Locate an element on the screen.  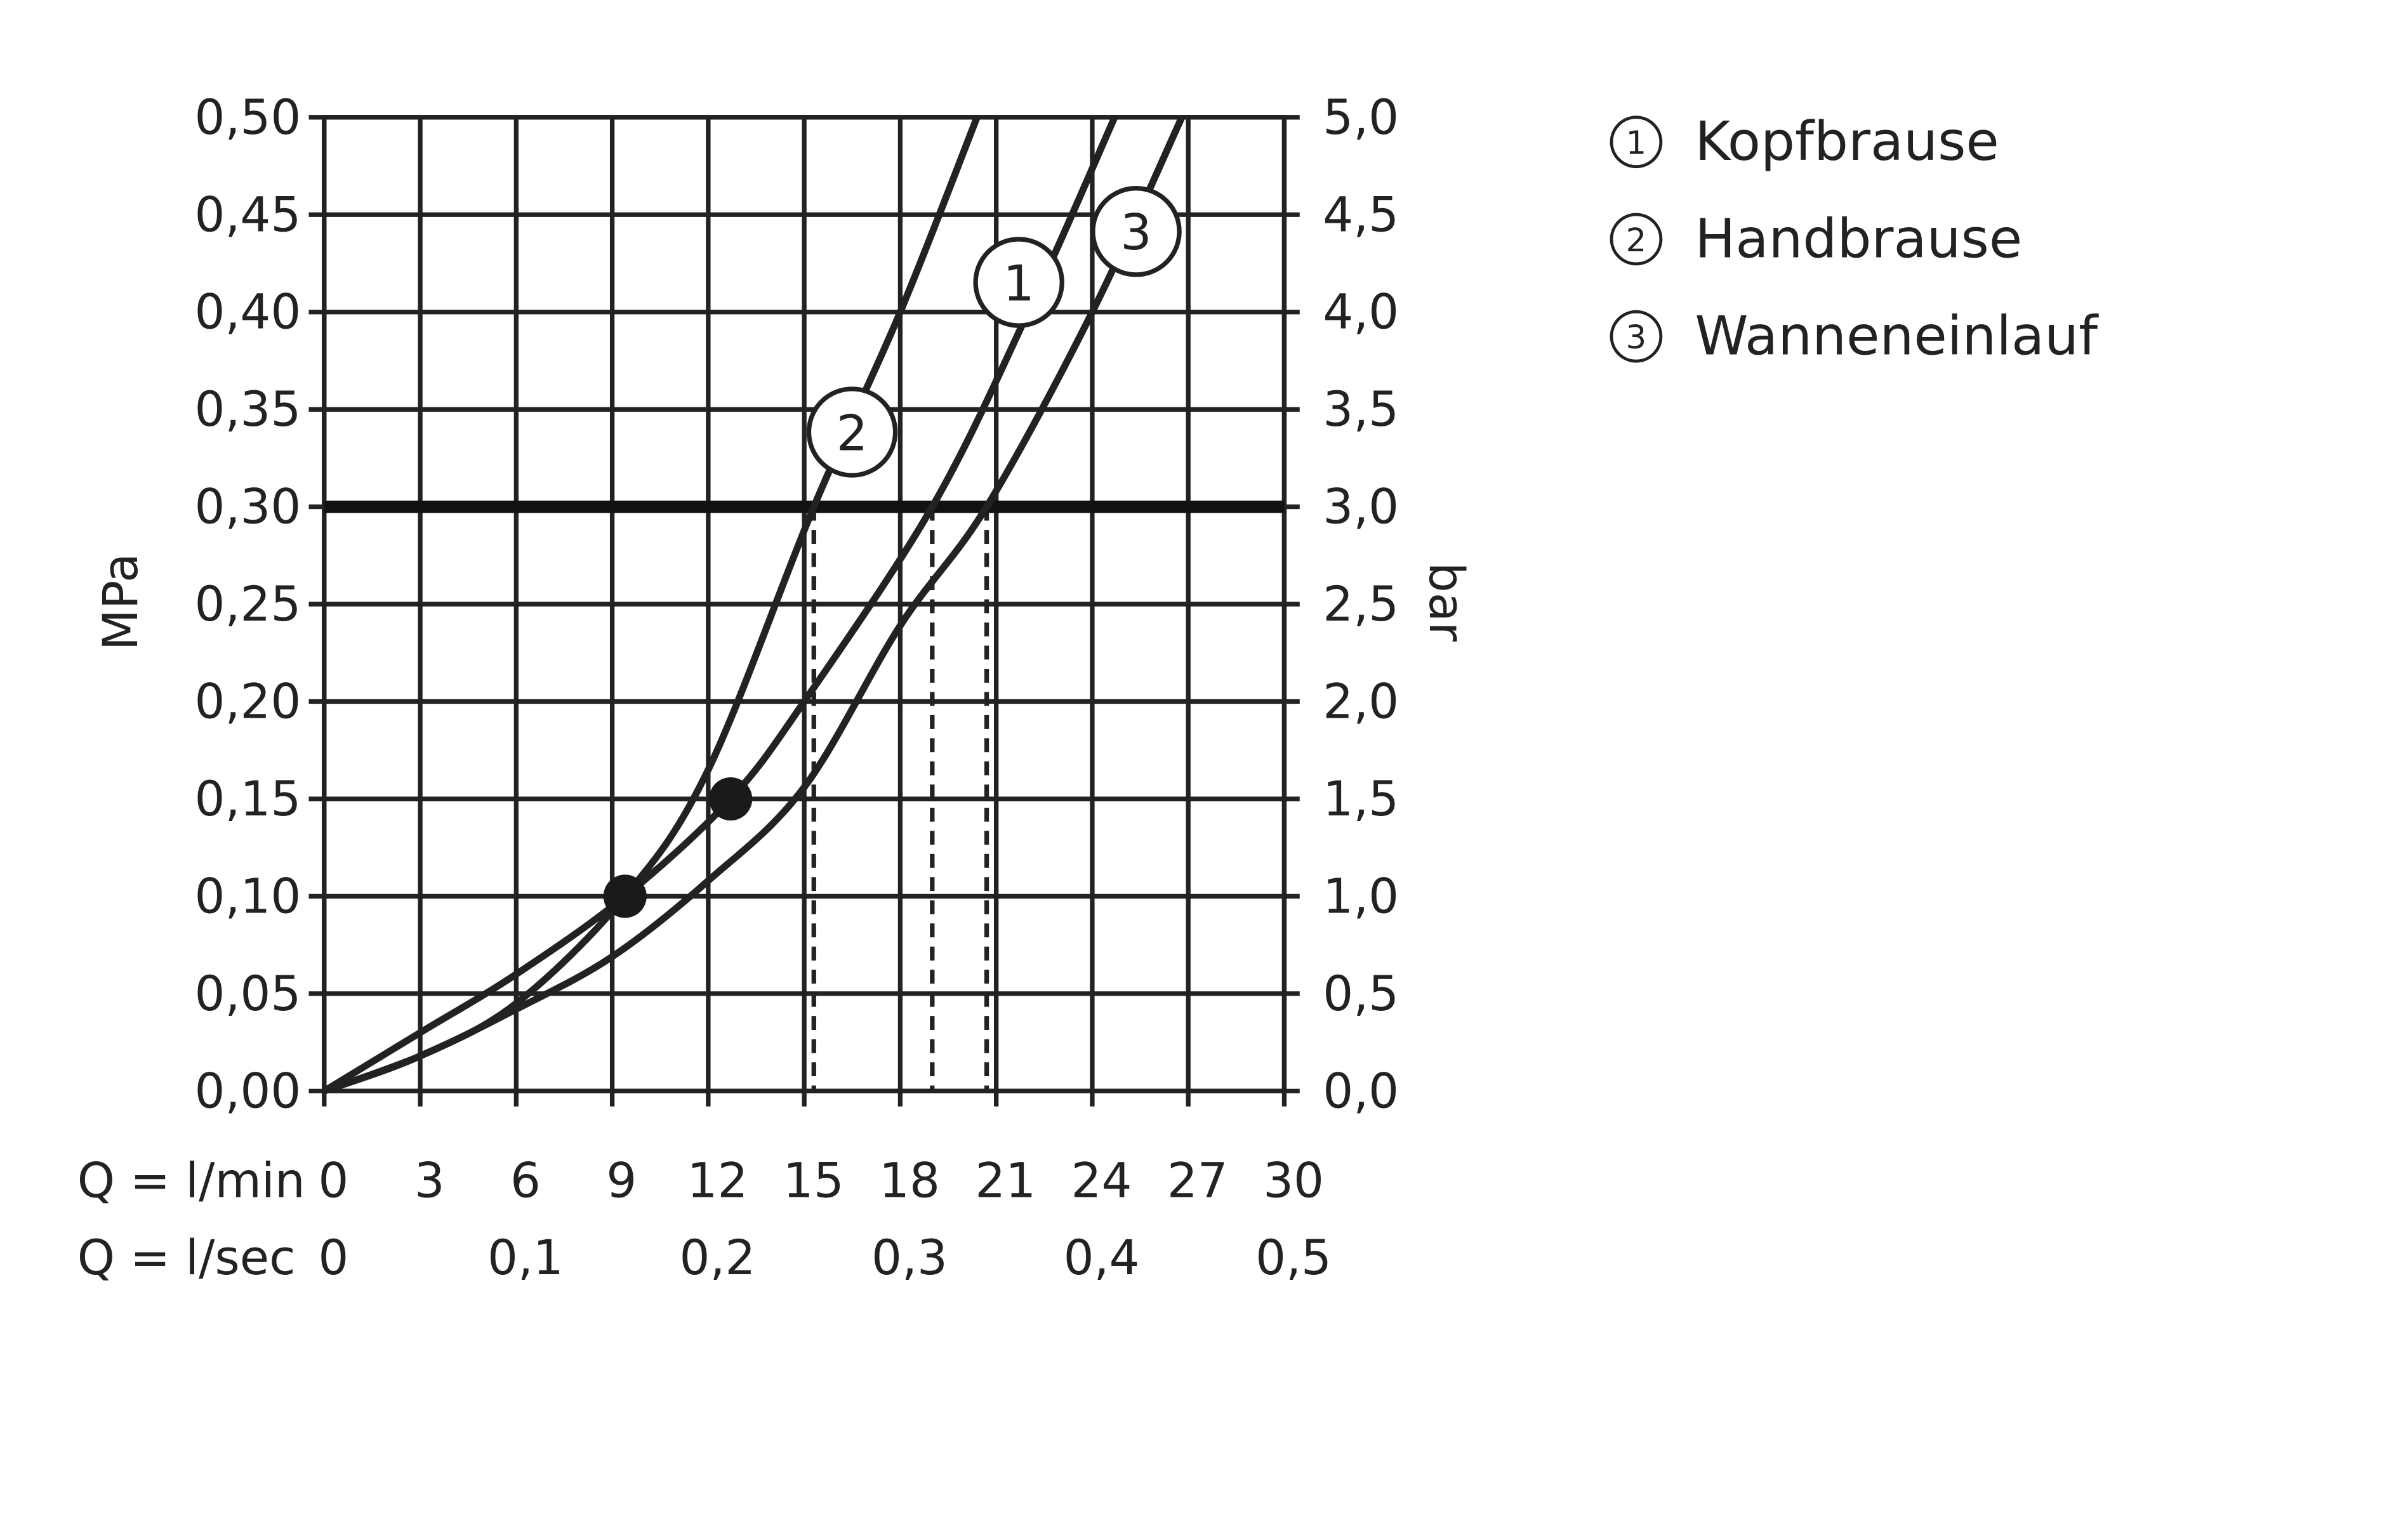
x-tick-label: 9 is located at coordinates (621, 1180).